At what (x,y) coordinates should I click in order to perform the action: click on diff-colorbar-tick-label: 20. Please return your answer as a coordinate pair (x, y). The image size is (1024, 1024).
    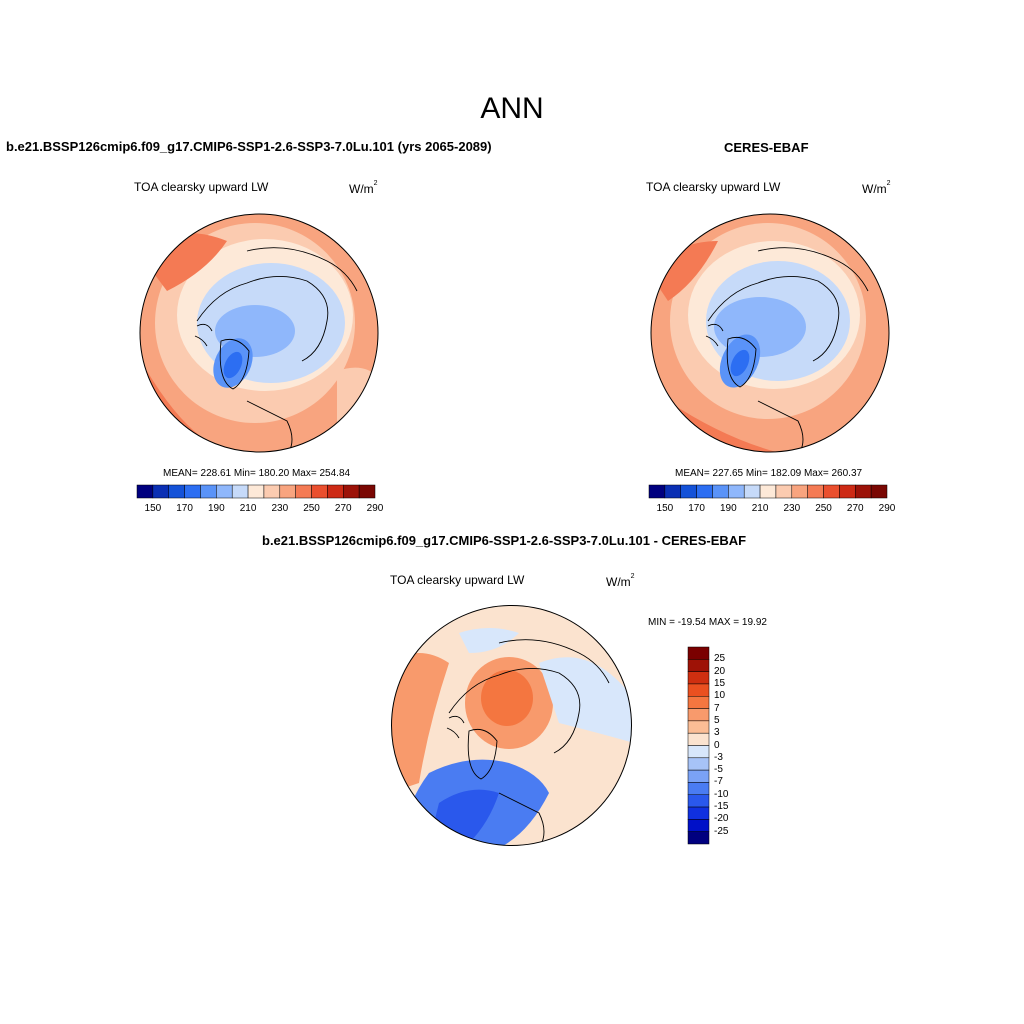
    Looking at the image, I should click on (720, 671).